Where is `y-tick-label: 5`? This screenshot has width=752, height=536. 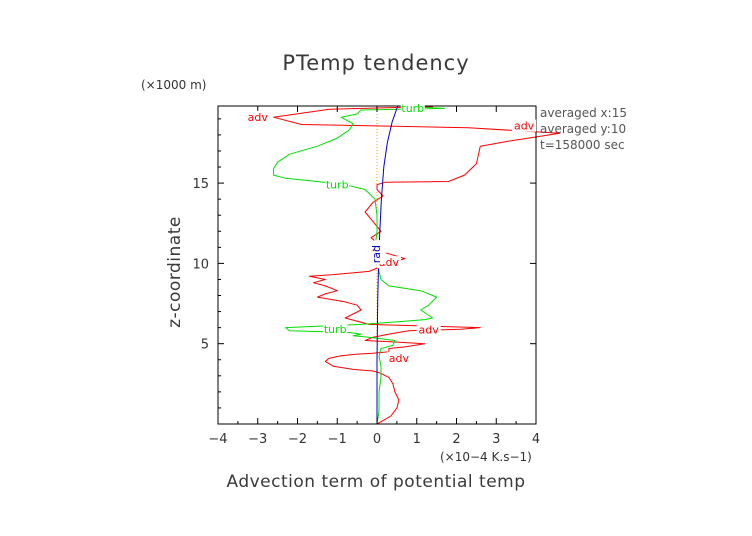
y-tick-label: 5 is located at coordinates (205, 345).